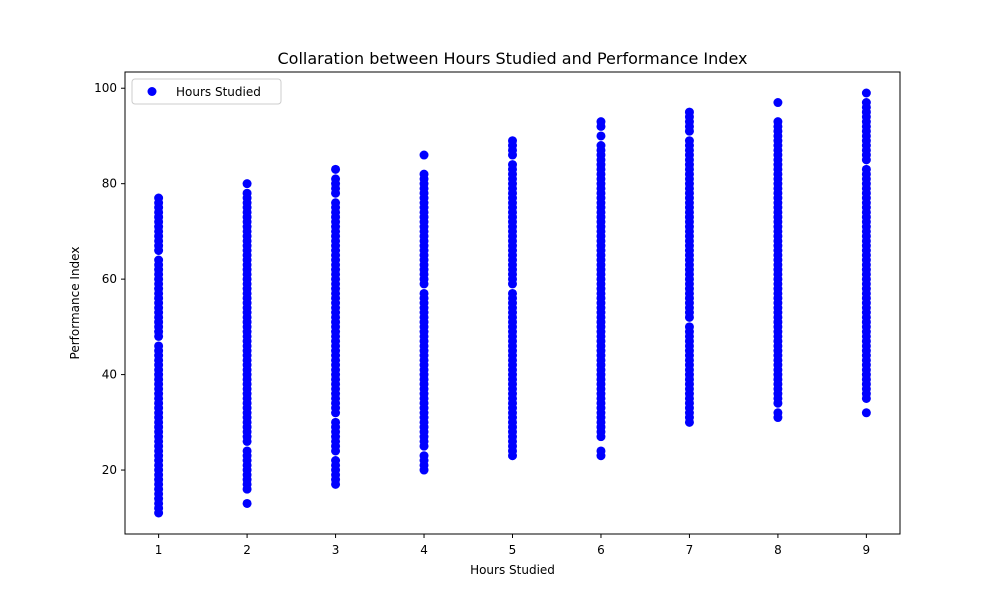 The width and height of the screenshot is (1000, 600). I want to click on legend-marker, so click(152, 91).